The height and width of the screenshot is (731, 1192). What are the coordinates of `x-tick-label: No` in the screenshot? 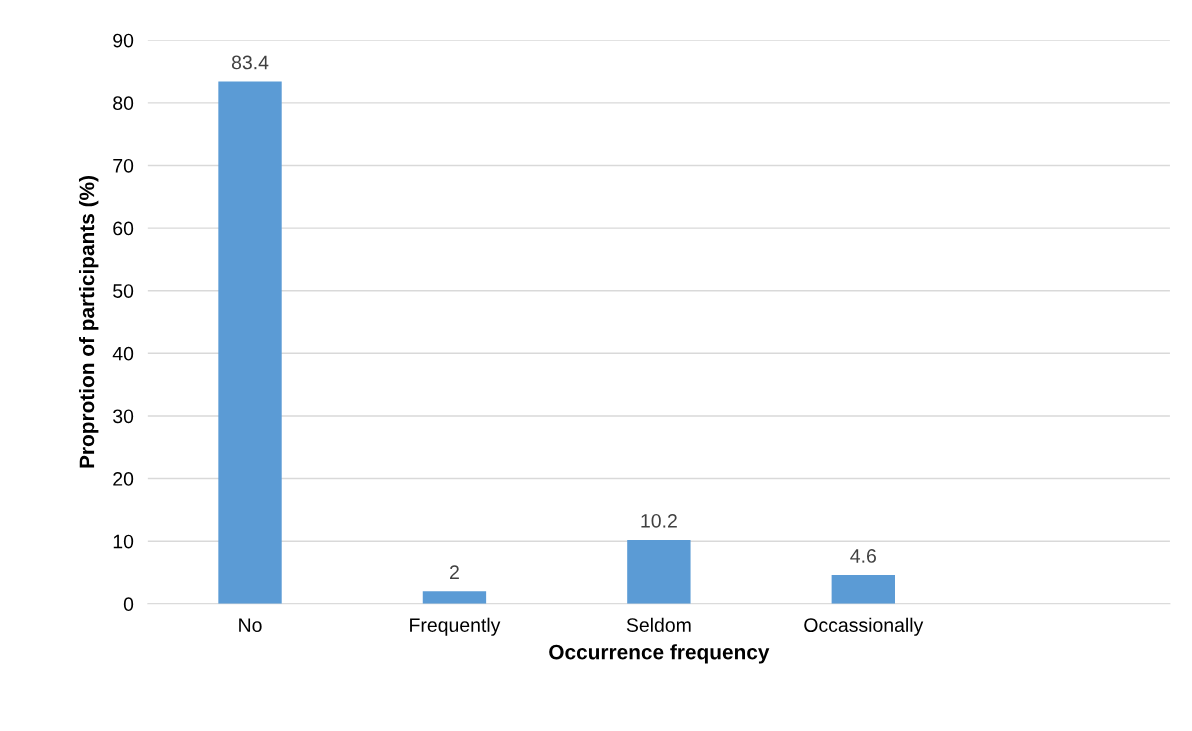 It's located at (250, 625).